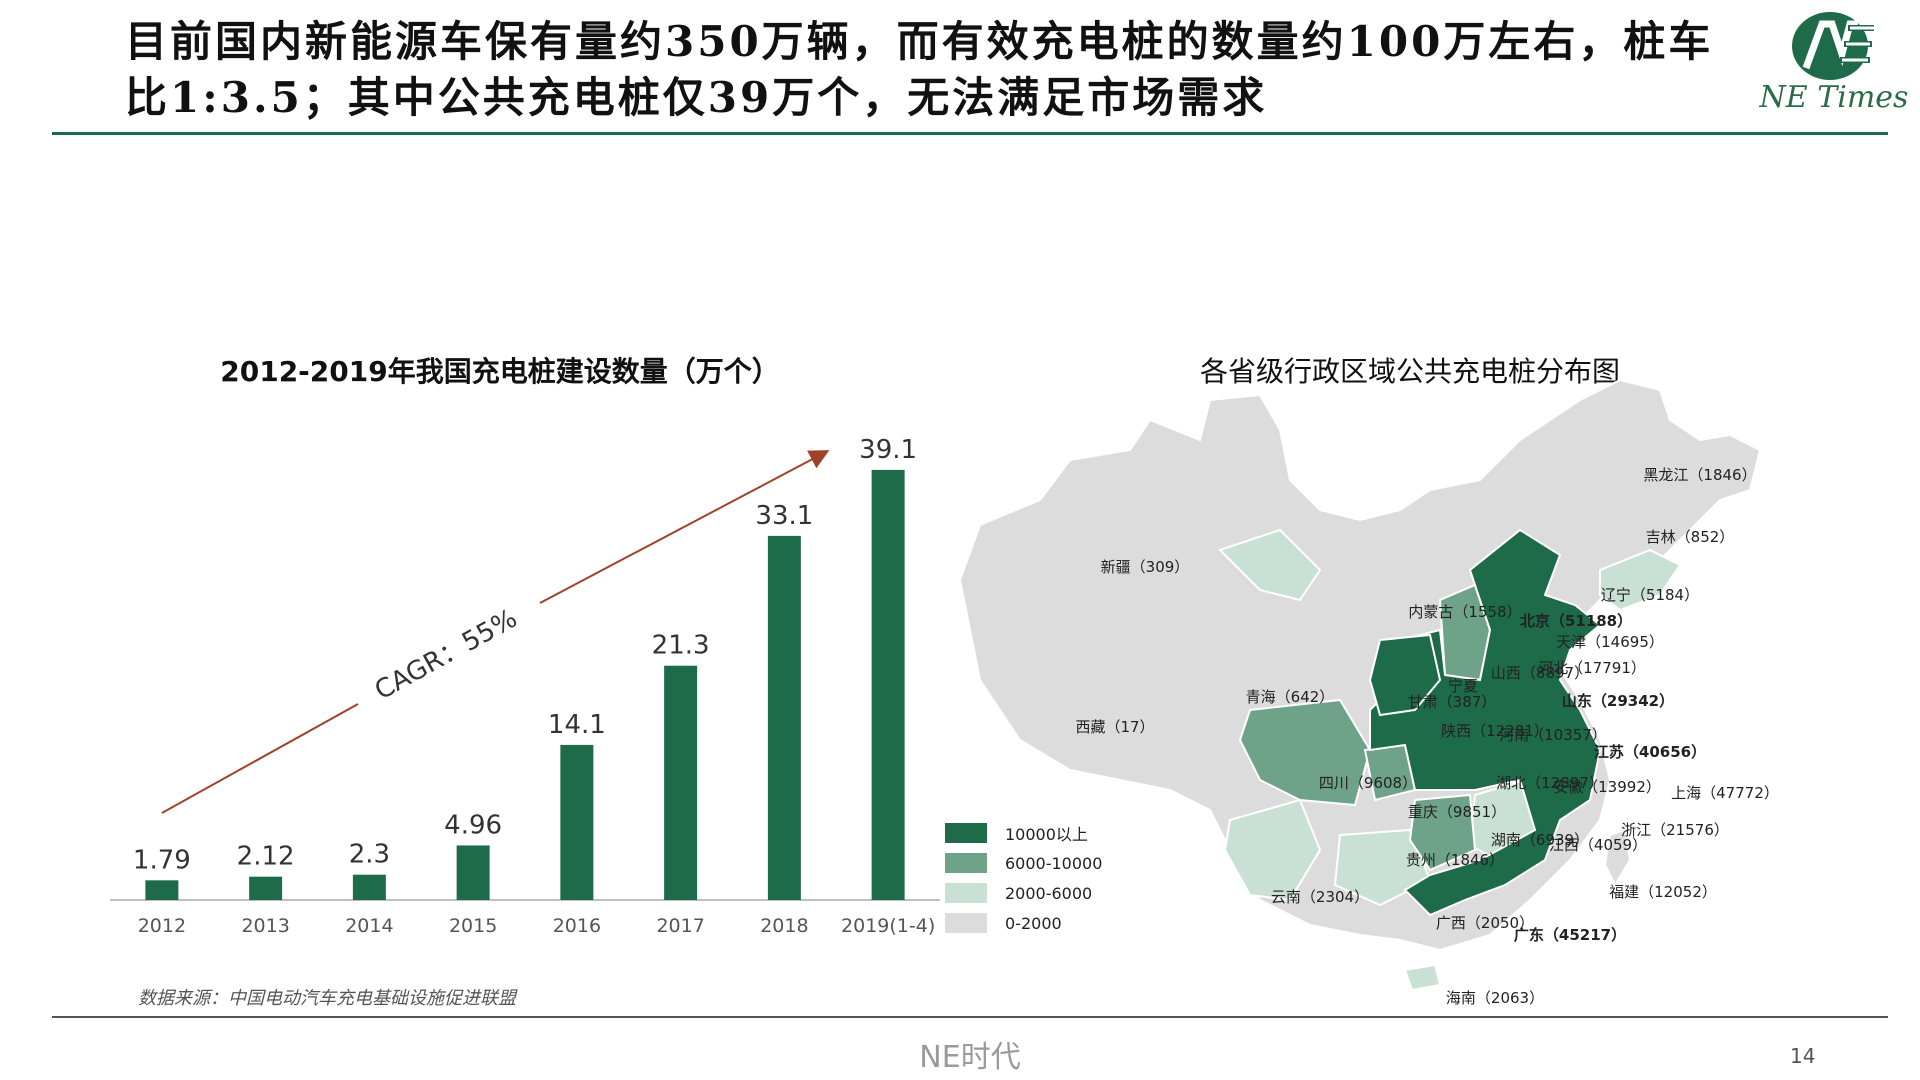  What do you see at coordinates (327, 998) in the screenshot?
I see `data-source: 数据来源：中国电动汽车充电基础设施促进联盟` at bounding box center [327, 998].